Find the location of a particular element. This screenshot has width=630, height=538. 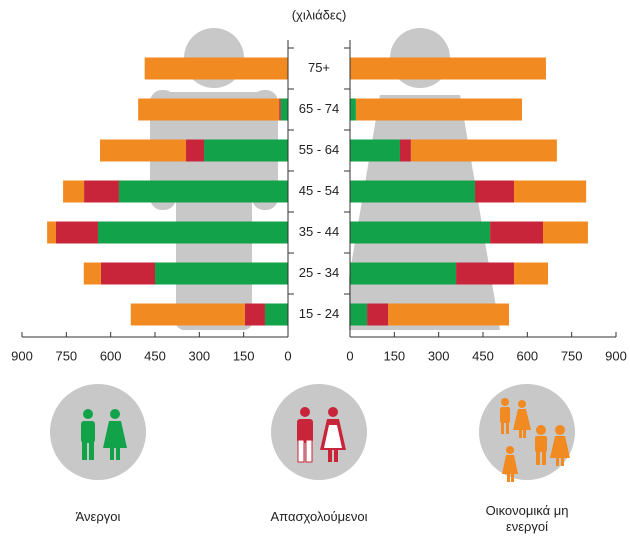

category-label: 15 - 24 is located at coordinates (319, 313).